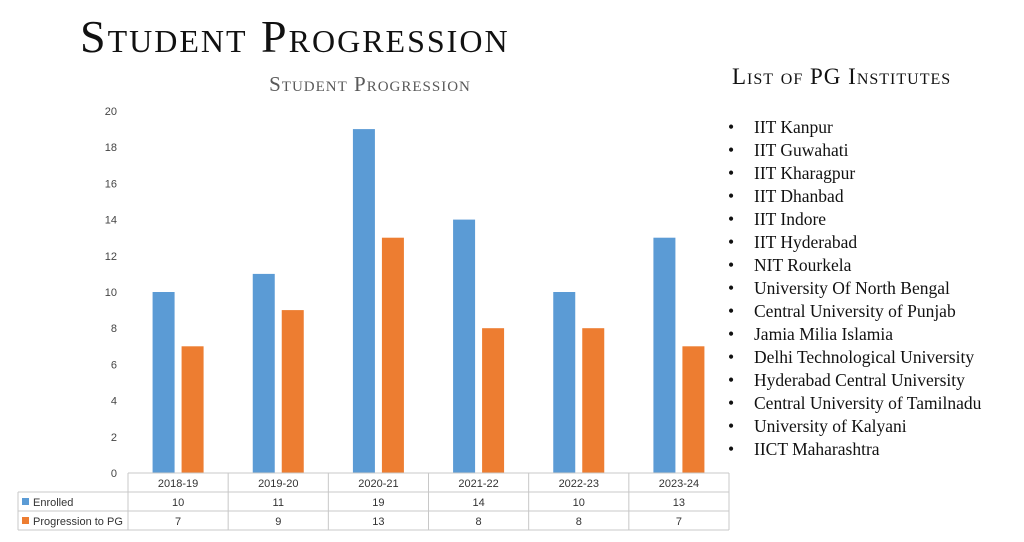 The height and width of the screenshot is (542, 1024). I want to click on legend-label: Enrolled, so click(53, 503).